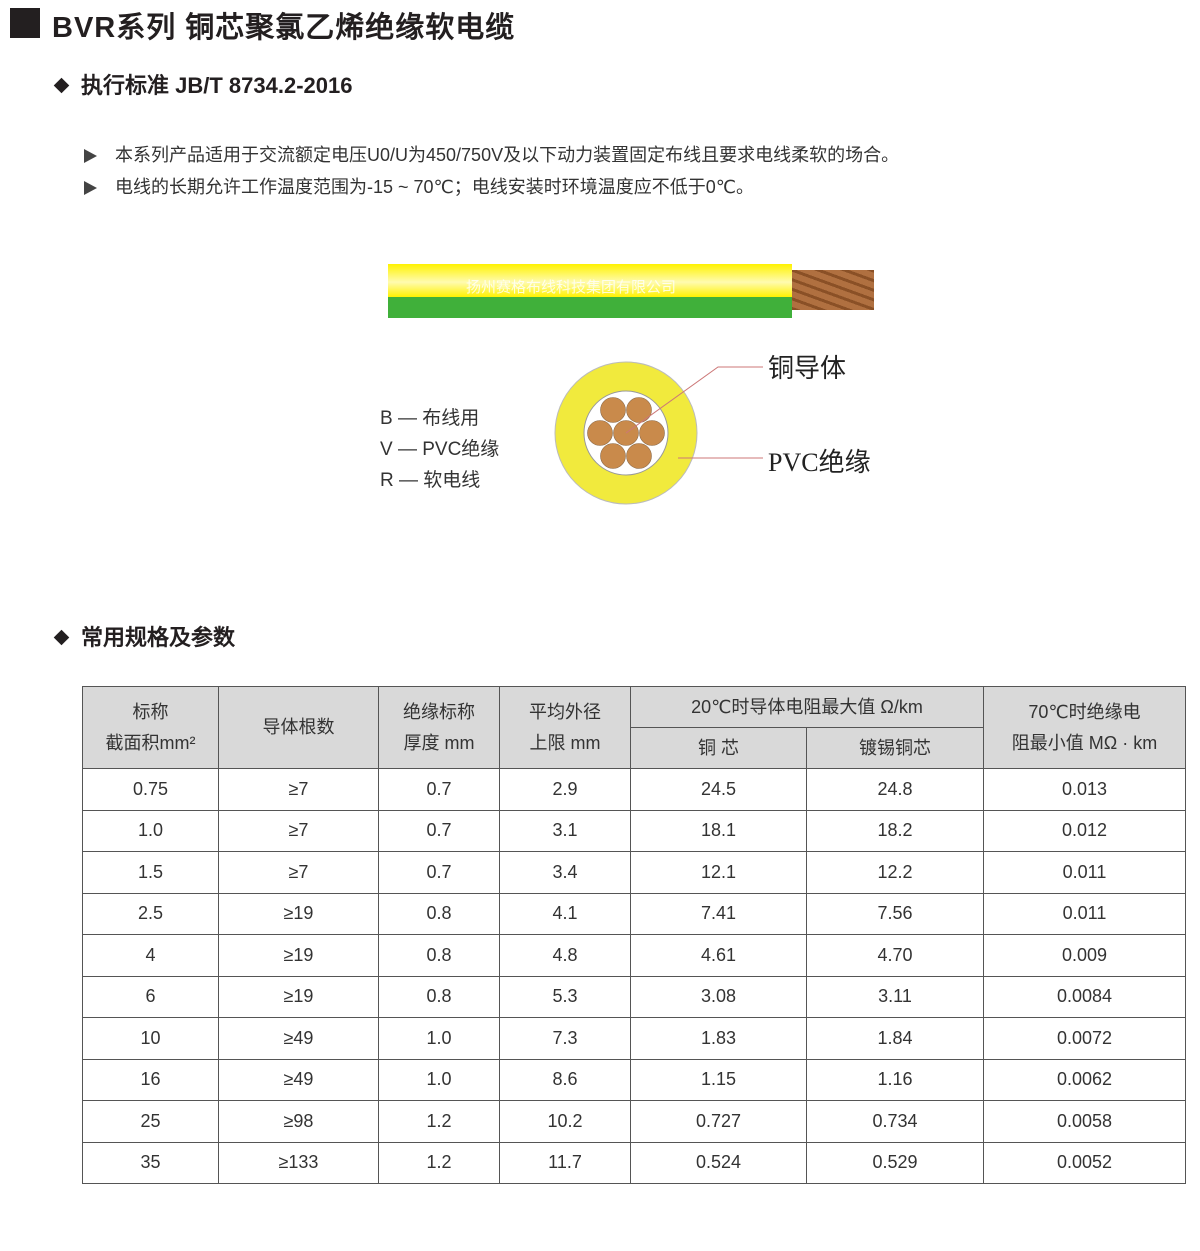  I want to click on table-cell: 12.2, so click(895, 872).